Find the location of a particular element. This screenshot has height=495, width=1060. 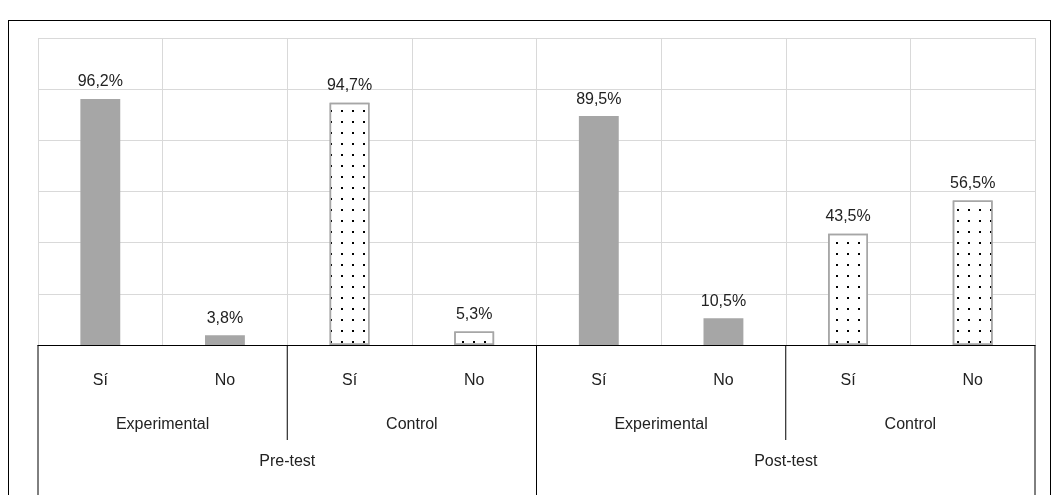

text: Post-test is located at coordinates (786, 460).